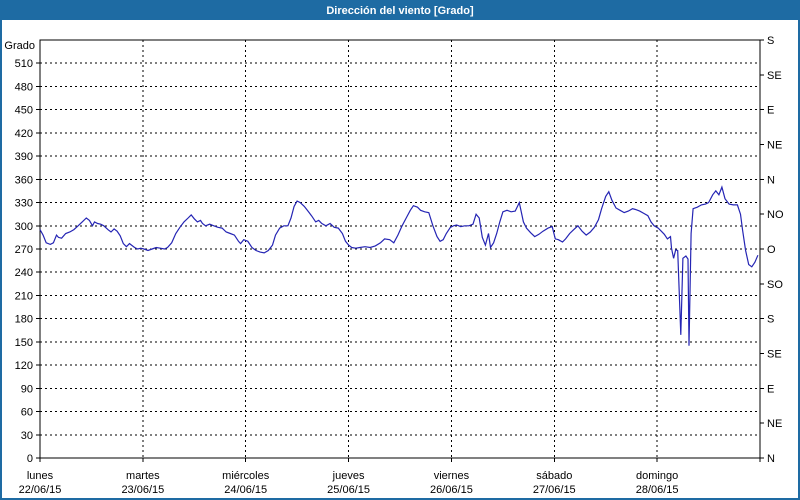 This screenshot has height=500, width=800. Describe the element at coordinates (771, 250) in the screenshot. I see `compass-label-270: O` at that location.